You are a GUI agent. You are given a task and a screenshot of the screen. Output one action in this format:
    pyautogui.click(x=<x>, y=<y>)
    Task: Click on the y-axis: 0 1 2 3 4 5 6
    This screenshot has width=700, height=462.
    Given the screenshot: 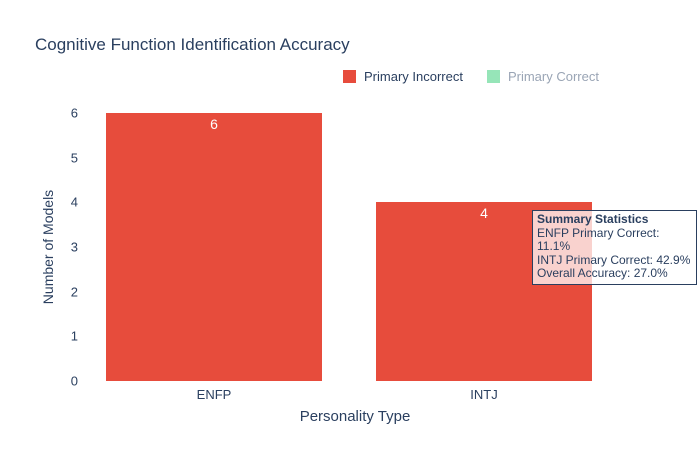 What is the action you would take?
    pyautogui.click(x=39, y=247)
    